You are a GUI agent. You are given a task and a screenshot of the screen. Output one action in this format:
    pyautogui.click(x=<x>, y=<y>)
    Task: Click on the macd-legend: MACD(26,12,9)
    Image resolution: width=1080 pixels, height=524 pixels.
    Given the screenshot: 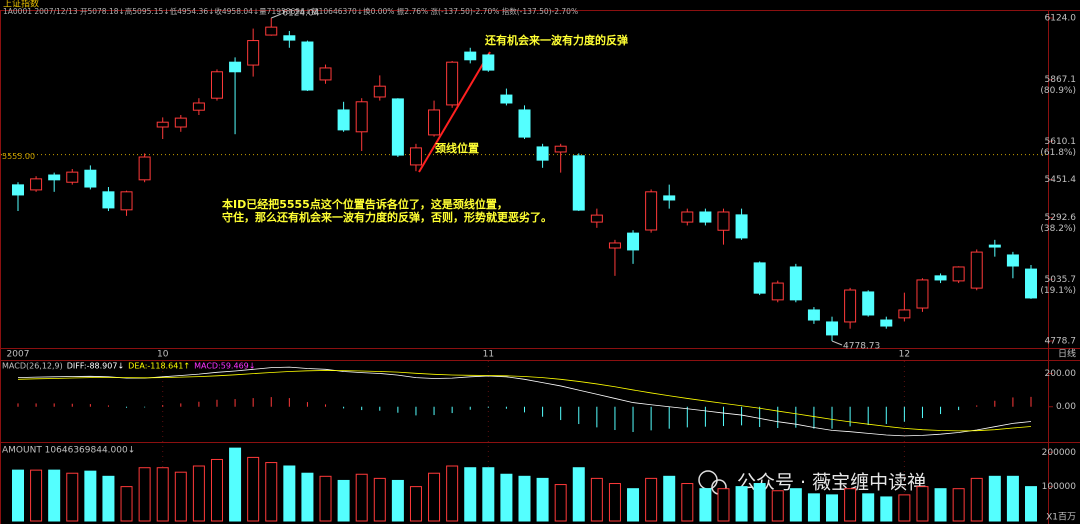 What is the action you would take?
    pyautogui.click(x=32, y=366)
    